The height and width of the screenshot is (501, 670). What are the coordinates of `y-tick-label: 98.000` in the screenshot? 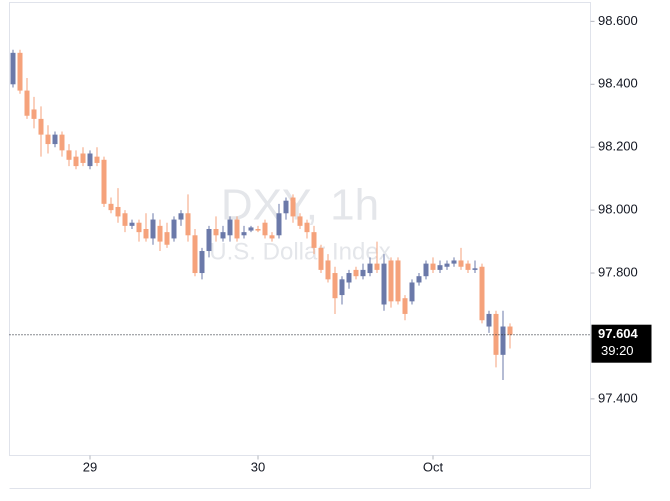 It's located at (618, 209).